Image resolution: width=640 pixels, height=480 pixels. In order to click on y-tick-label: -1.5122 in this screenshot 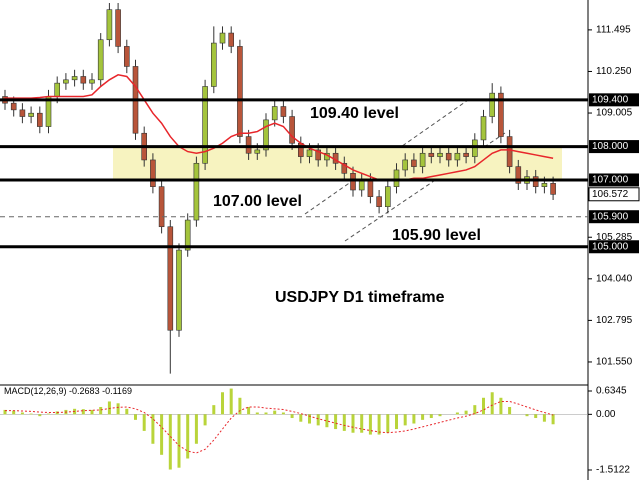, I will do `click(613, 470)`.